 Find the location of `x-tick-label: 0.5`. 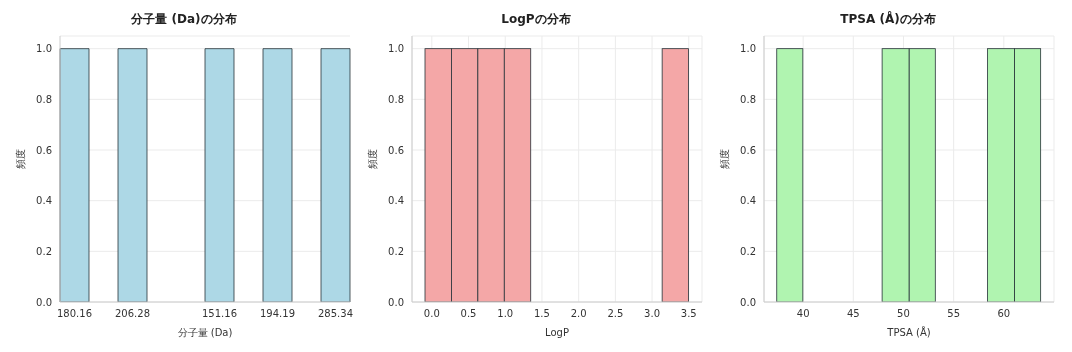

x-tick-label: 0.5 is located at coordinates (468, 314).